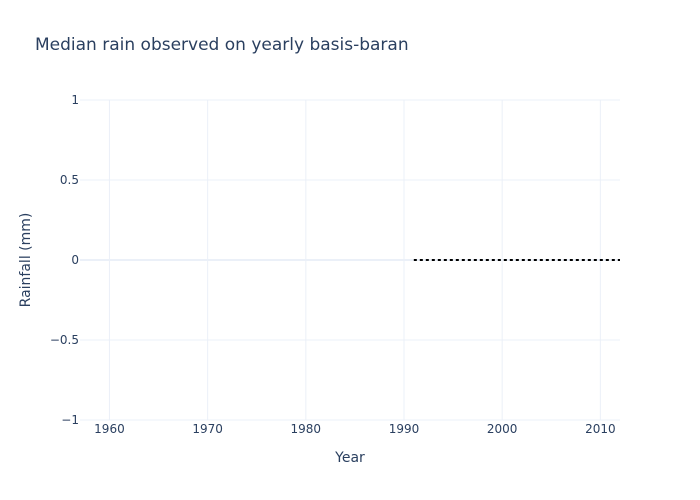 The image size is (700, 500). I want to click on x-axis-ticks: 1960 1970 1980 1990 2000 2010, so click(354, 429).